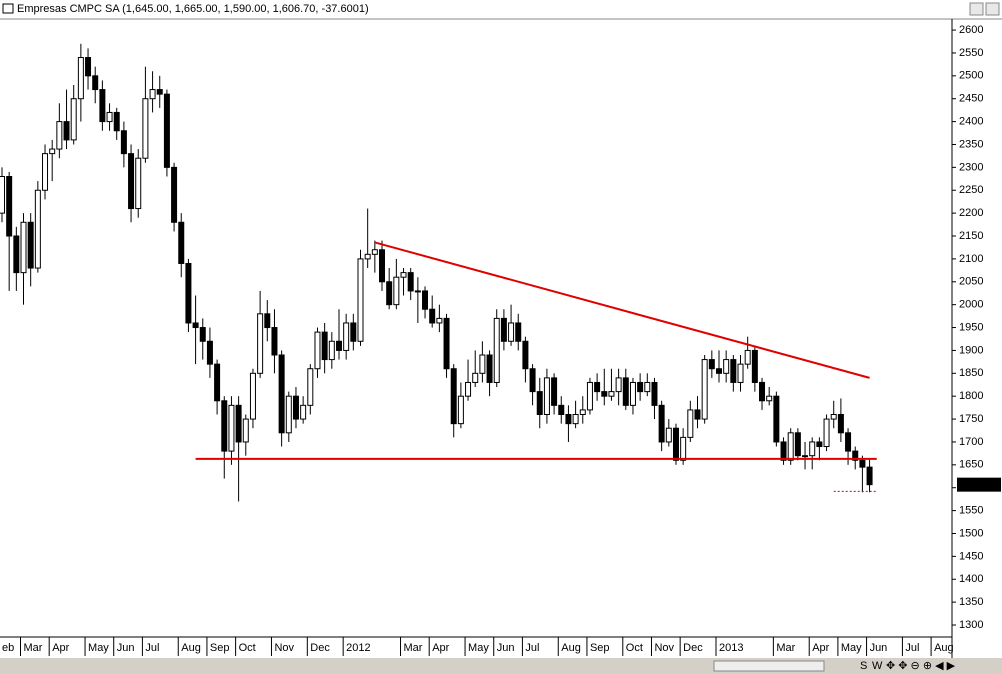 Image resolution: width=1002 pixels, height=674 pixels. Describe the element at coordinates (769, 666) in the screenshot. I see `scroll-thumb` at that location.